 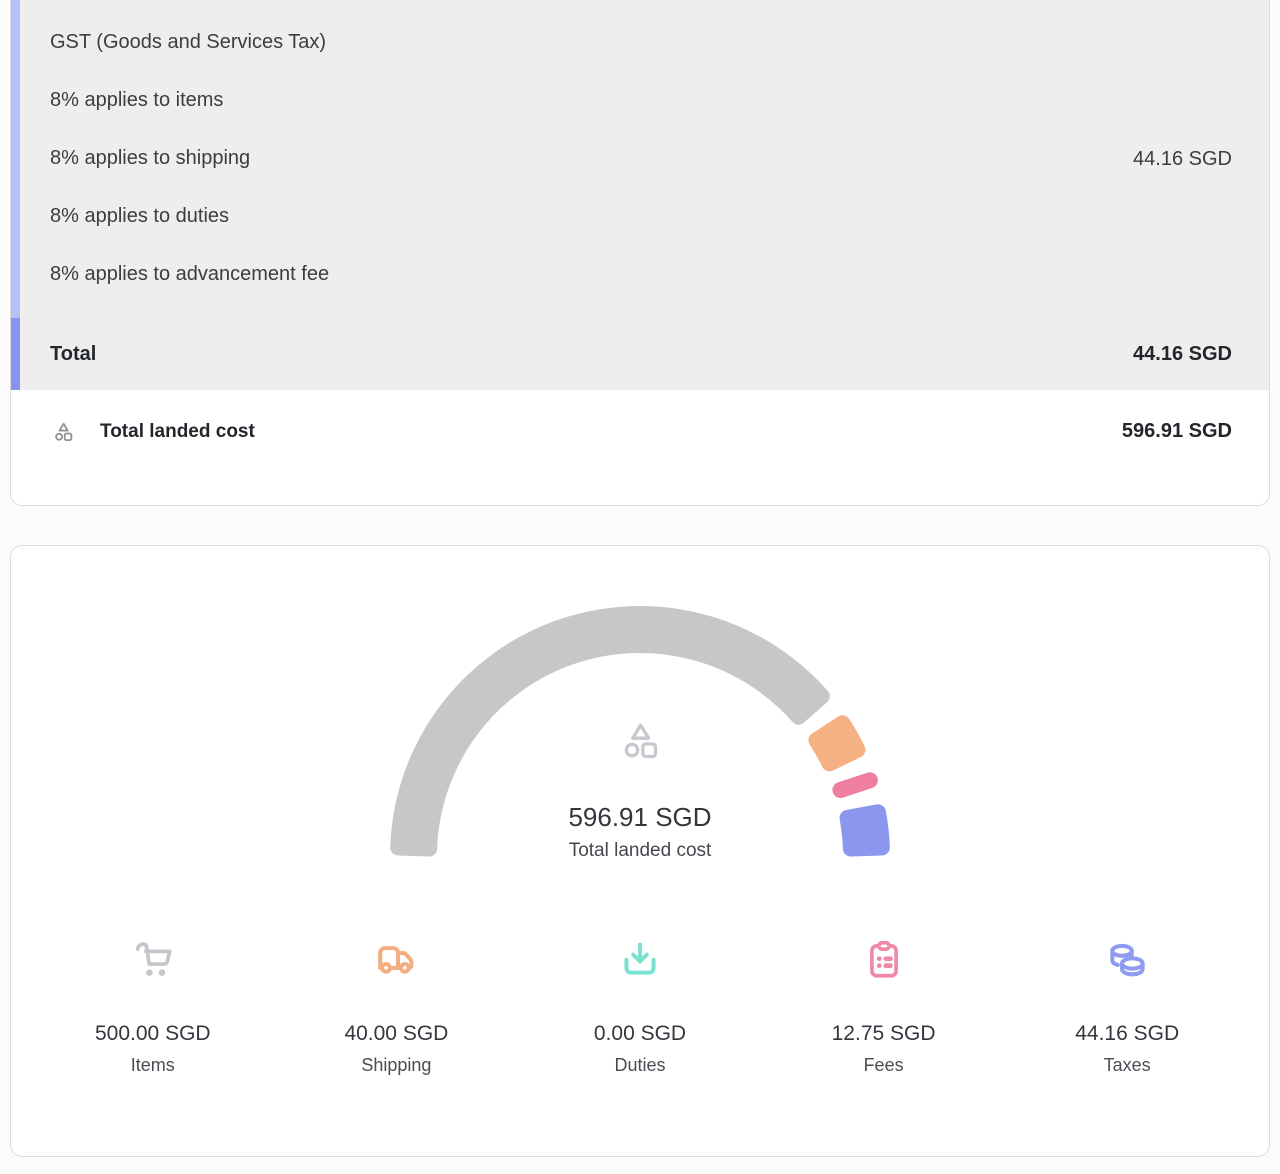 I want to click on stats-row: 500.00 SGD Items 40.00 SGD Shipping, so click(x=640, y=1007).